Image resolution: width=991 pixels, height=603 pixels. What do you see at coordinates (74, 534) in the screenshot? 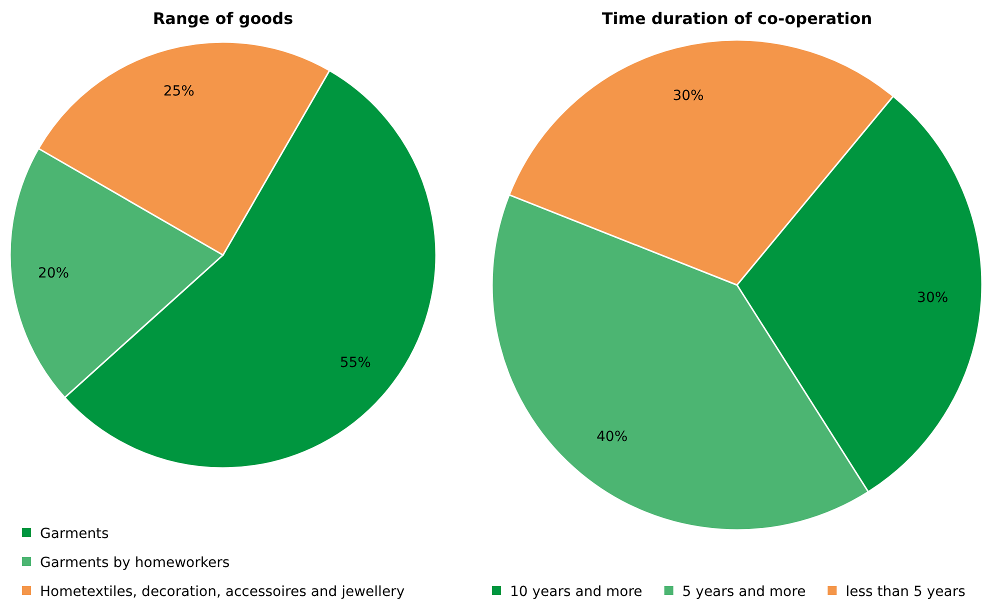
I see `legend-label: Garments` at bounding box center [74, 534].